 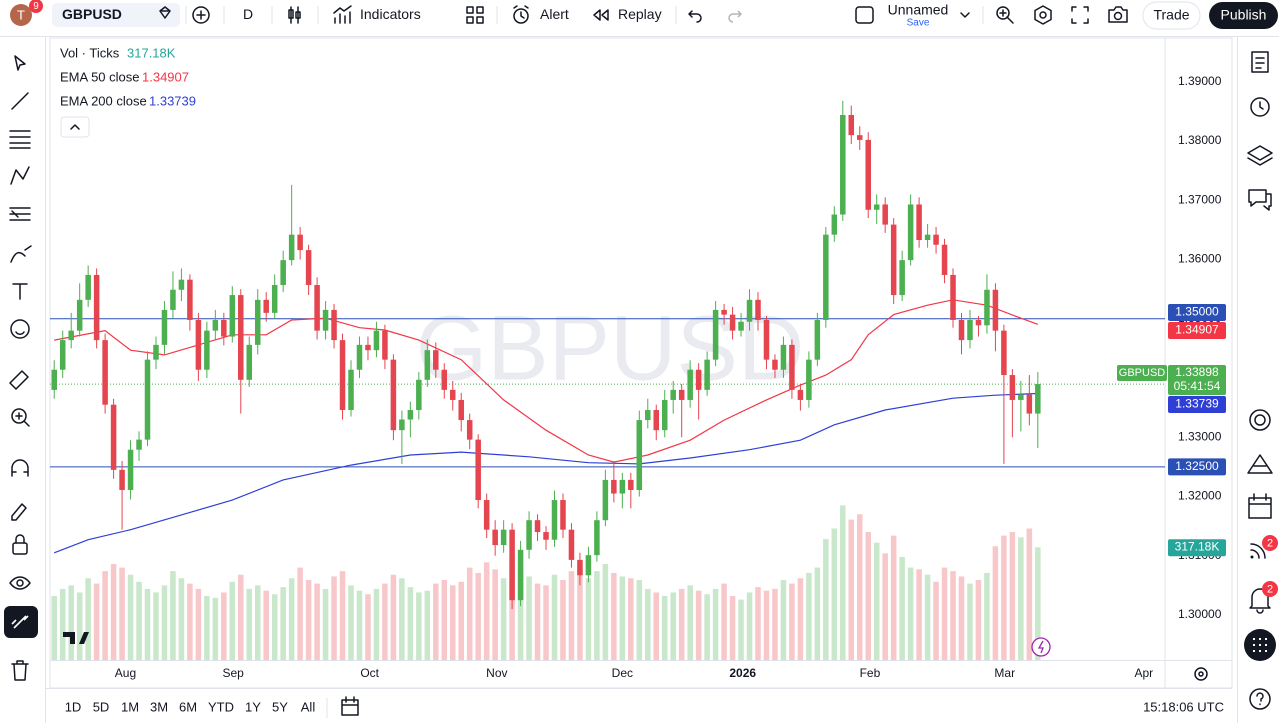 I want to click on lock-tool, so click(x=20, y=548).